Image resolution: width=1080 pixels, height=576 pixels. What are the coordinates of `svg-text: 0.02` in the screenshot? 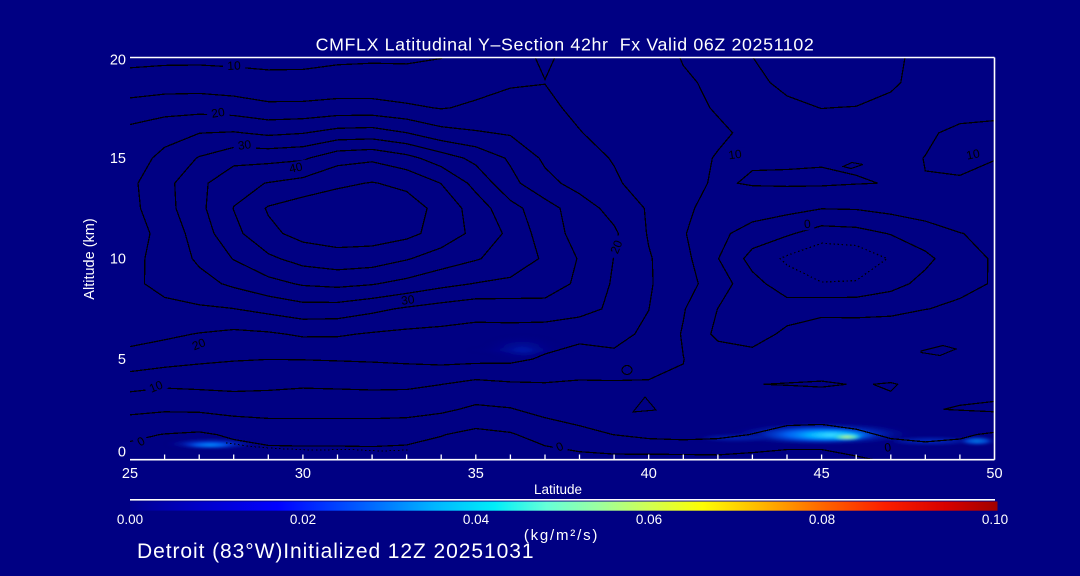 It's located at (303, 519).